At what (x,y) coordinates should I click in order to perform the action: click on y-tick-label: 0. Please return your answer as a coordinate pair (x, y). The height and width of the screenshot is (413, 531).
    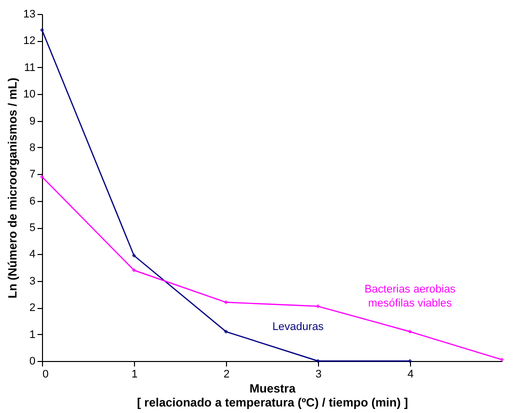
    Looking at the image, I should click on (32, 362).